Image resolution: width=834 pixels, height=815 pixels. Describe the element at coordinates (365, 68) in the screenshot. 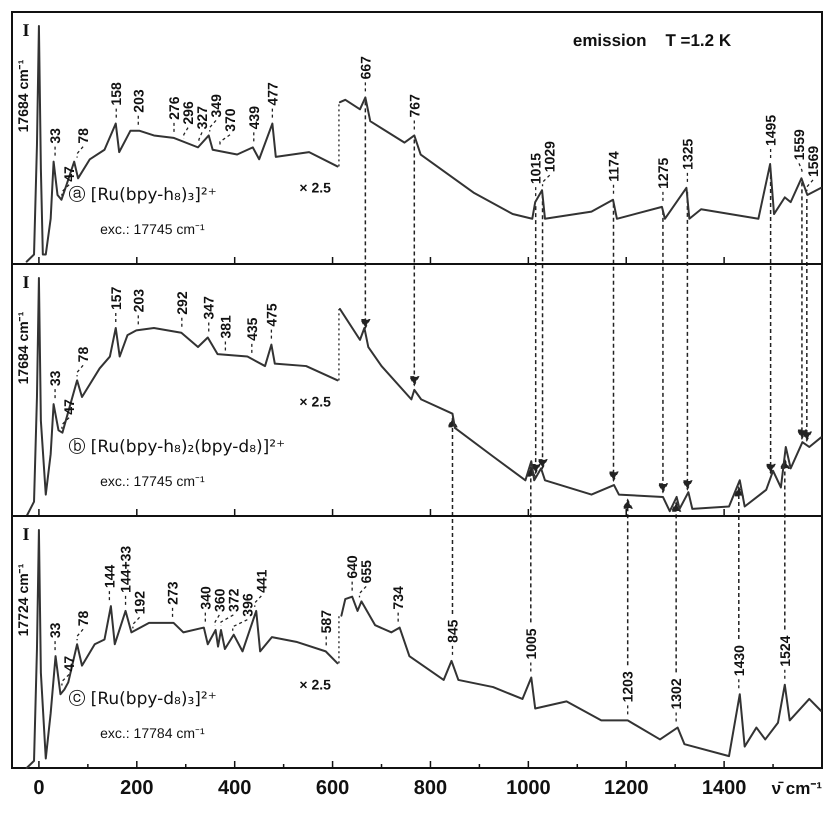

I see `annotation: 667` at that location.